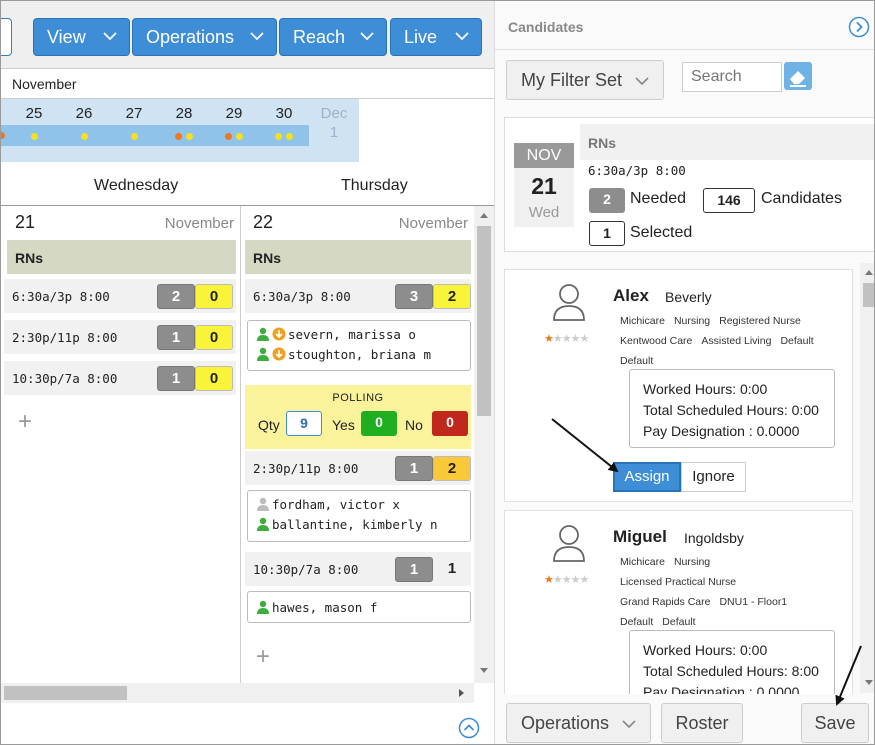  Describe the element at coordinates (640, 536) in the screenshot. I see `candidate-first-name: Miguel` at that location.